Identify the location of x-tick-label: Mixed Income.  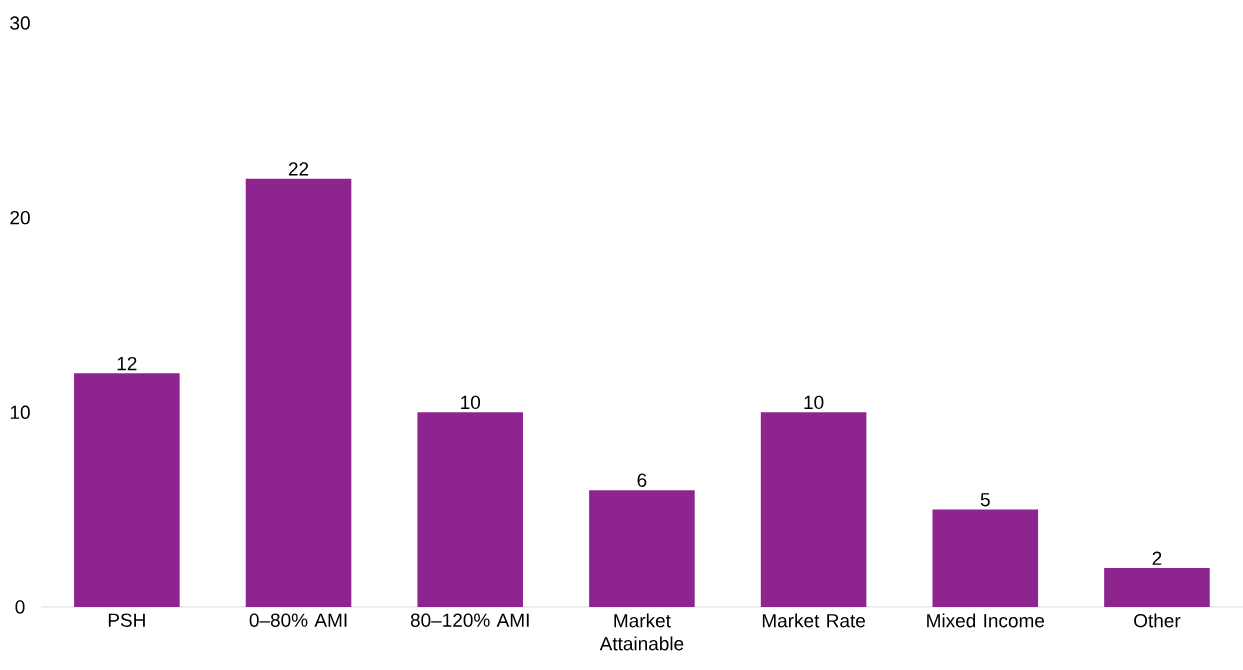
(986, 620).